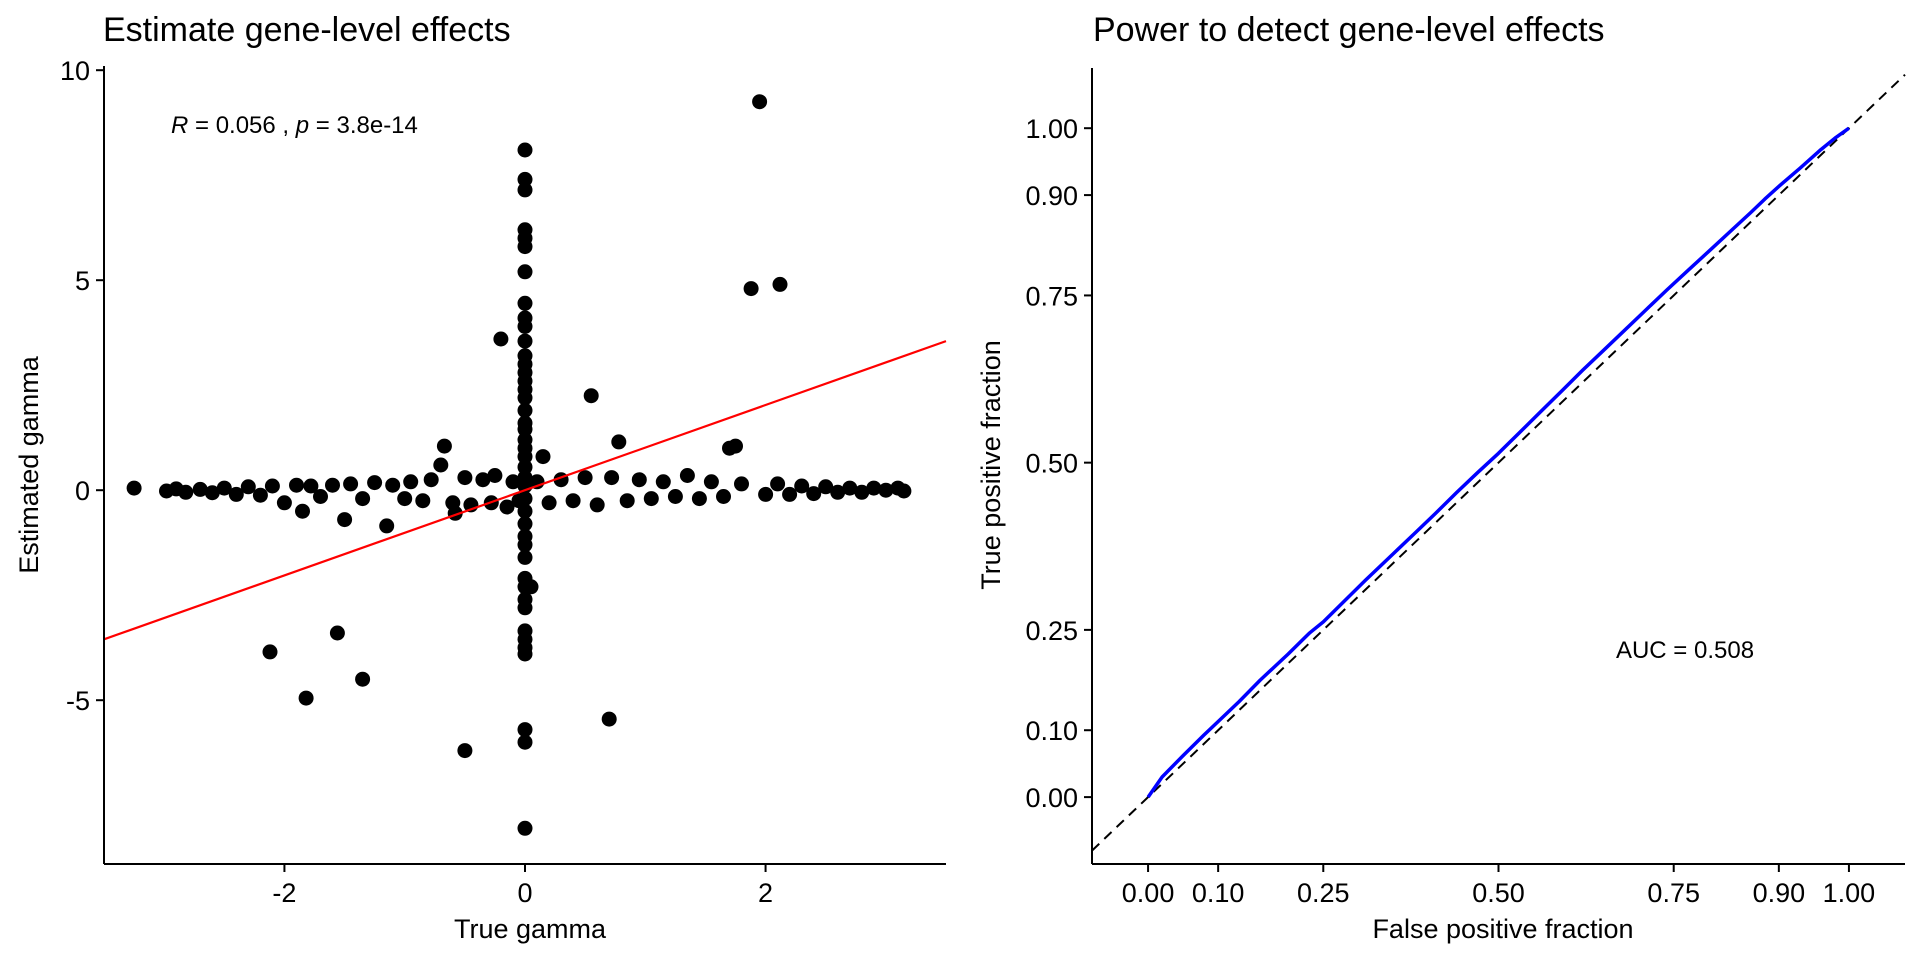  Describe the element at coordinates (82, 386) in the screenshot. I see `left-y-ticks: -5 0 5 10` at that location.